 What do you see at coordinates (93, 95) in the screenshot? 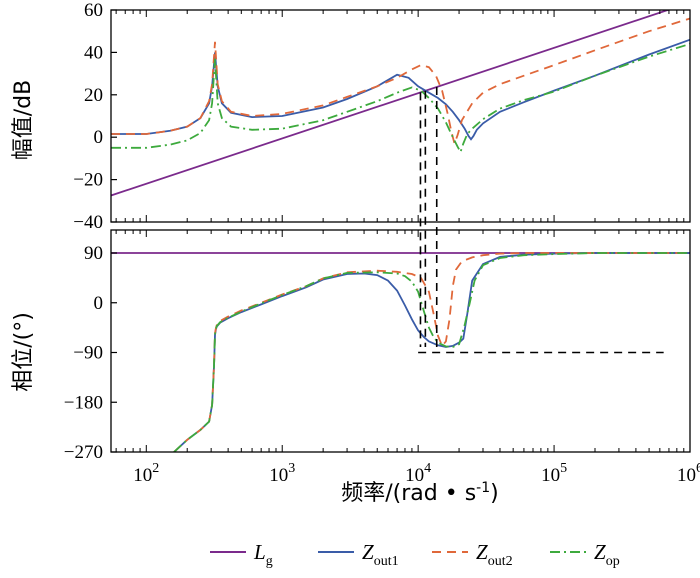
I see `y-tick-label-mag: 20` at bounding box center [93, 95].